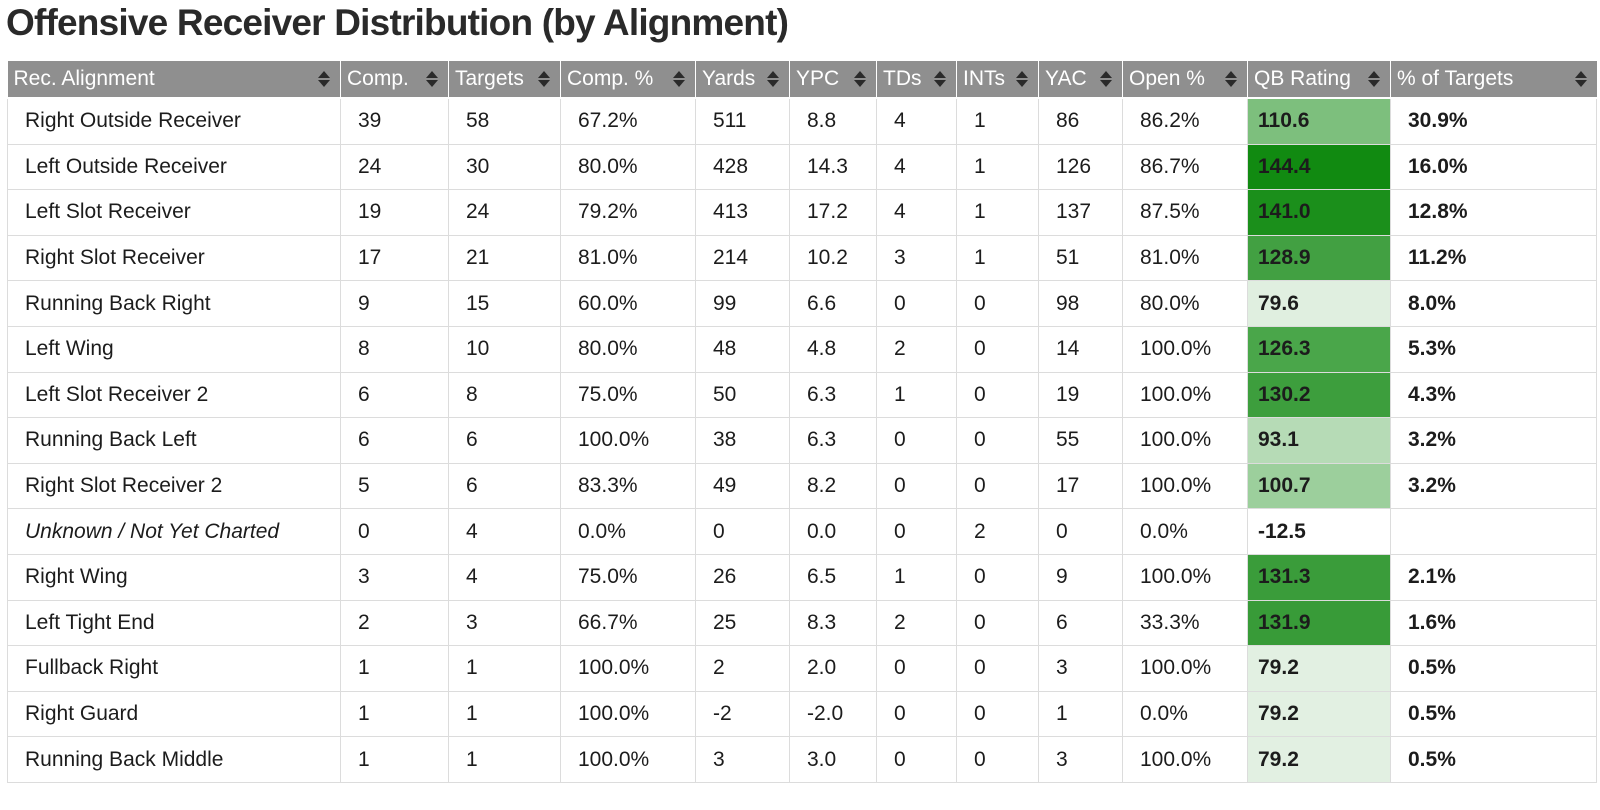 The height and width of the screenshot is (810, 1600). What do you see at coordinates (997, 531) in the screenshot?
I see `cell-ints: 2` at bounding box center [997, 531].